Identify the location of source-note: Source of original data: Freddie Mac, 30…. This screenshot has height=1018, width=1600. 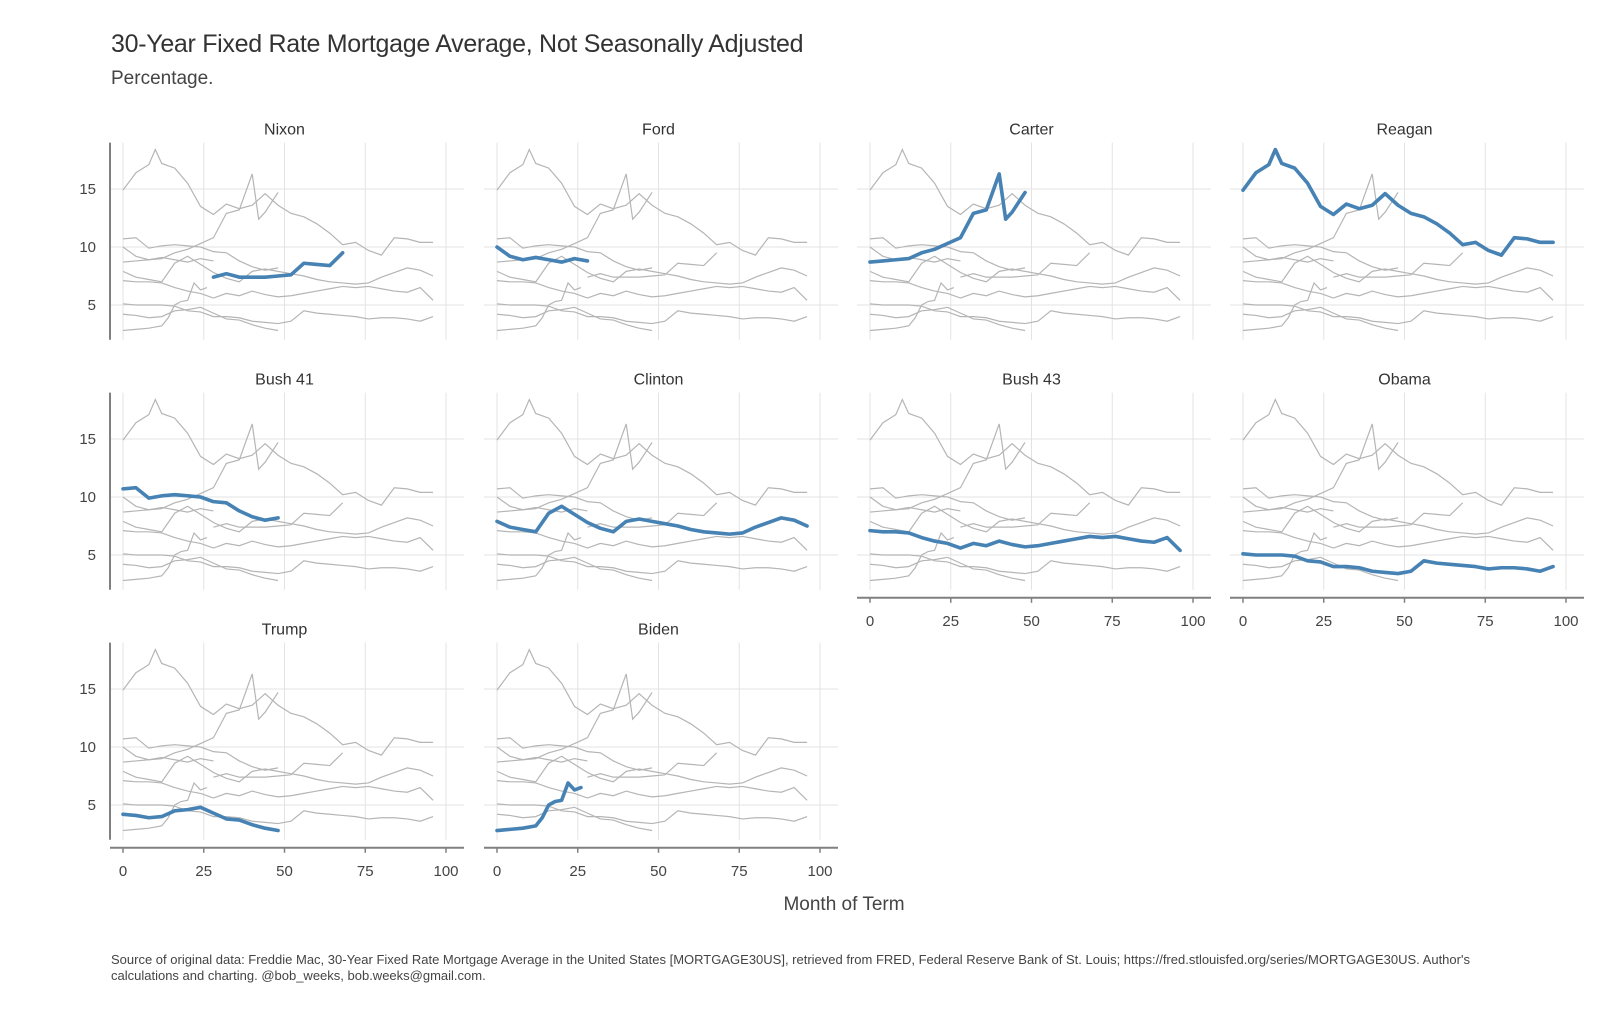
(790, 967).